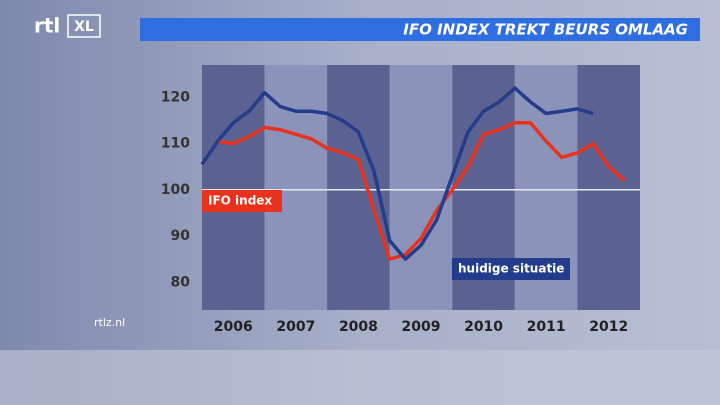 The image size is (720, 405). What do you see at coordinates (181, 282) in the screenshot?
I see `y-tick-label: 80` at bounding box center [181, 282].